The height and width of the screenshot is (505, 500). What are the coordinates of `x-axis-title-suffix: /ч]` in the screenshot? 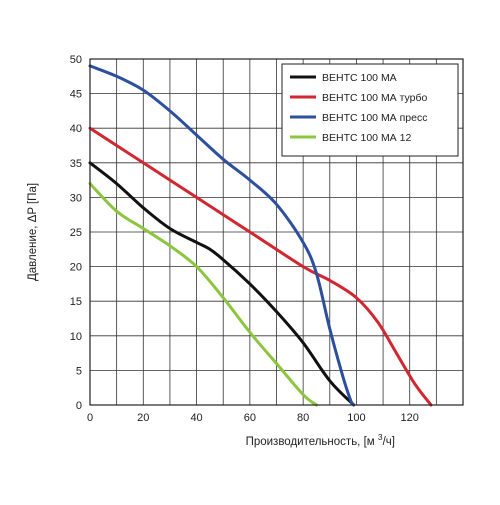 It's located at (389, 442).